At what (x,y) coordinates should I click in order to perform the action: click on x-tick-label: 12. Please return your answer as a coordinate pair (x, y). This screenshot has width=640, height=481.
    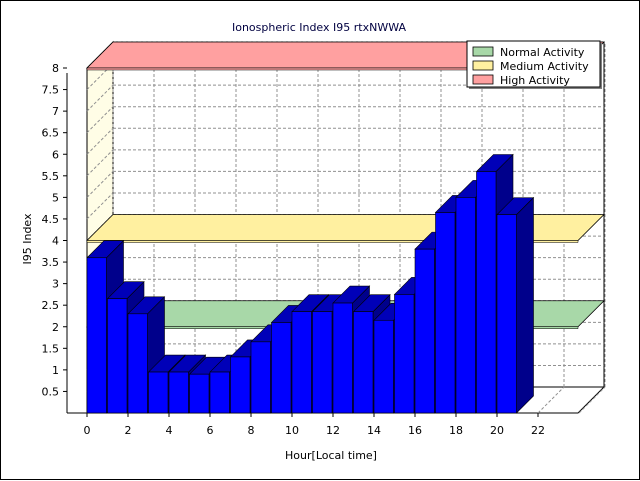
    Looking at the image, I should click on (333, 430).